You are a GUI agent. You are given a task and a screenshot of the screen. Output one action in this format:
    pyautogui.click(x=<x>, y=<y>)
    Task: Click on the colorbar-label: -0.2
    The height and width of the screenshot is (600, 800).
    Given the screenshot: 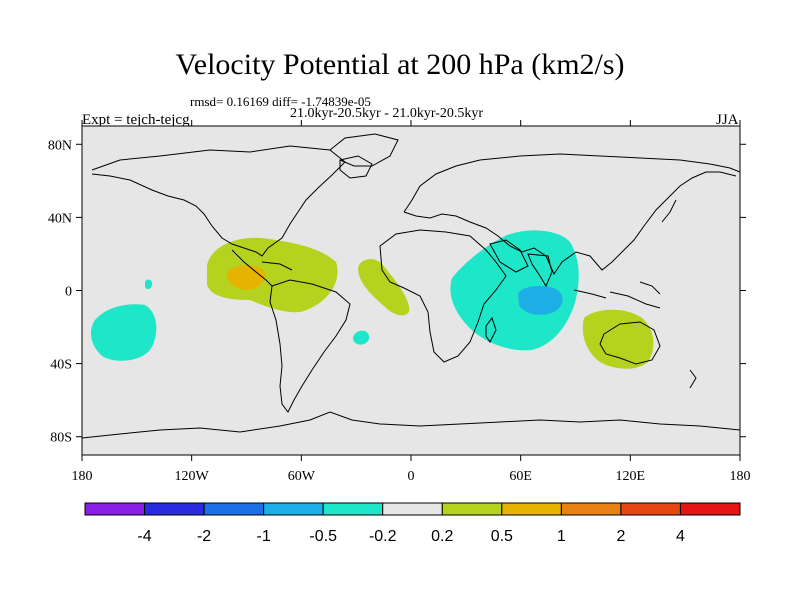 What is the action you would take?
    pyautogui.click(x=383, y=536)
    